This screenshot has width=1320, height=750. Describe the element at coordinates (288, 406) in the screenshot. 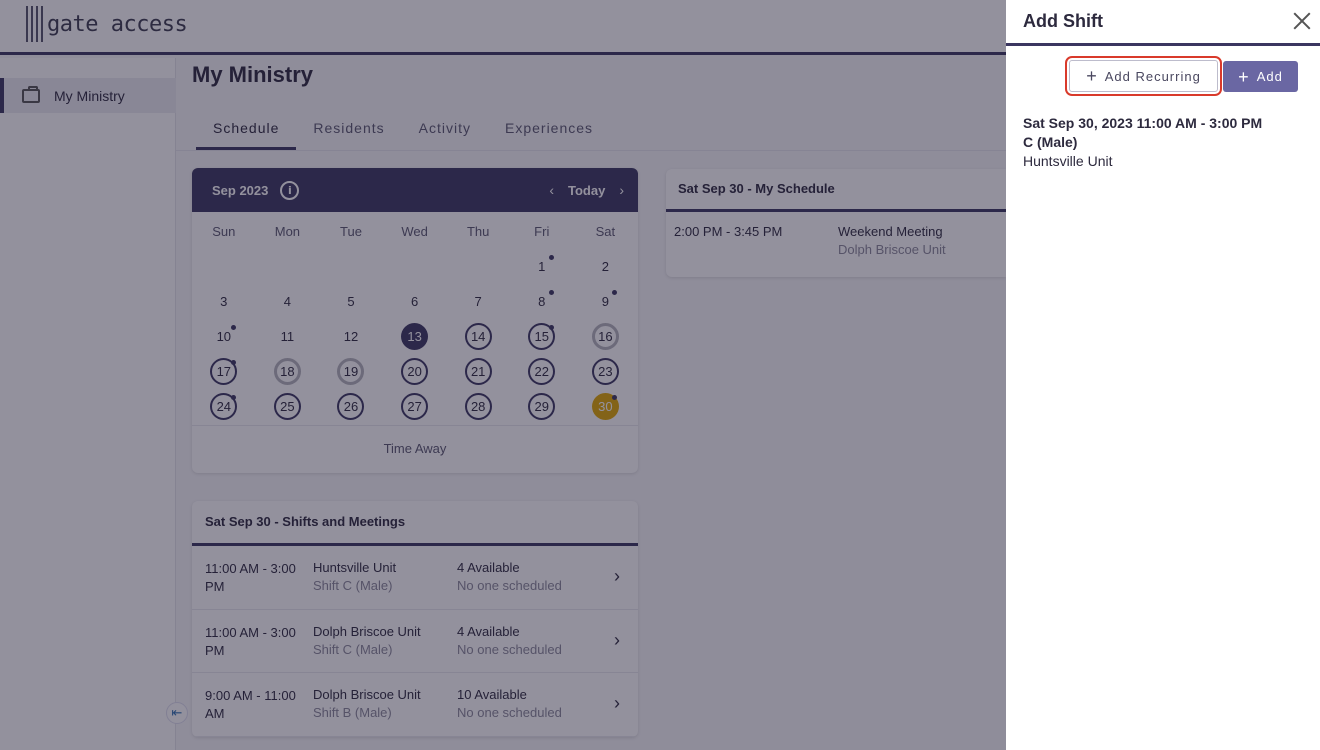

I see `calendar-day: 25` at that location.